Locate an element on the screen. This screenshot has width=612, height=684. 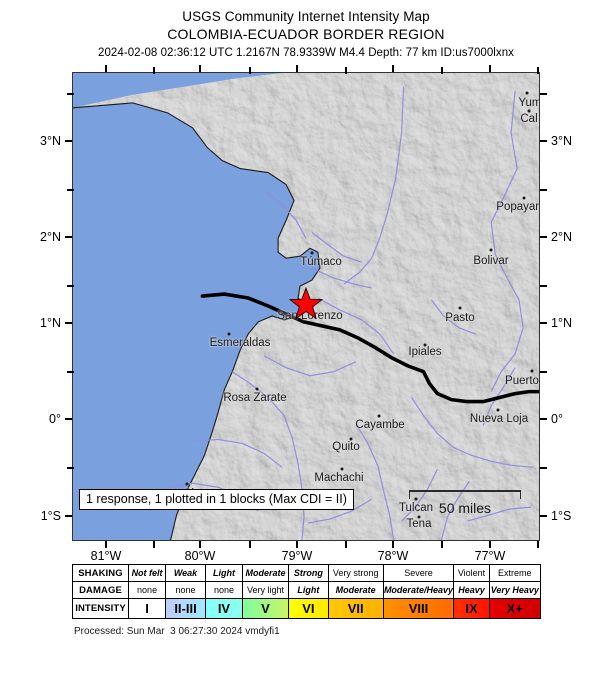
region-title: COLOMBIA-ECUADOR BORDER REGION is located at coordinates (306, 34).